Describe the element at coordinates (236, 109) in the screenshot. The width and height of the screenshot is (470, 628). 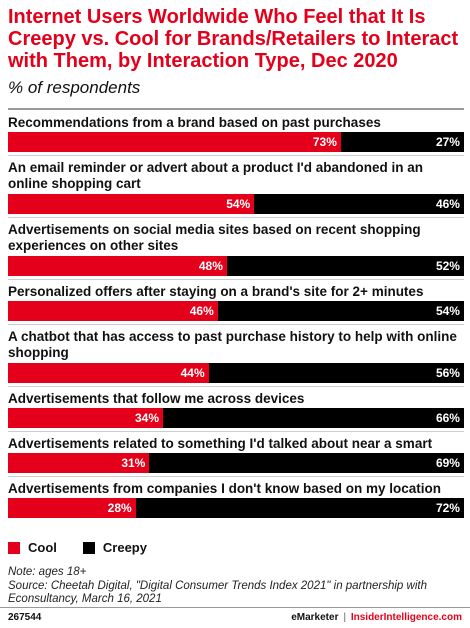
I see `top-rule` at that location.